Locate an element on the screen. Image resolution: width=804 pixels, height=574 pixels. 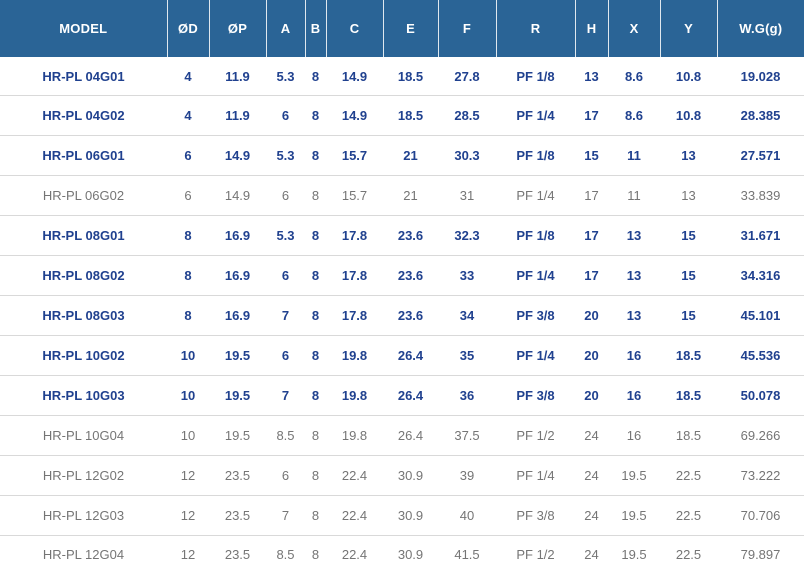
cell-wg: 27.571 is located at coordinates (760, 156).